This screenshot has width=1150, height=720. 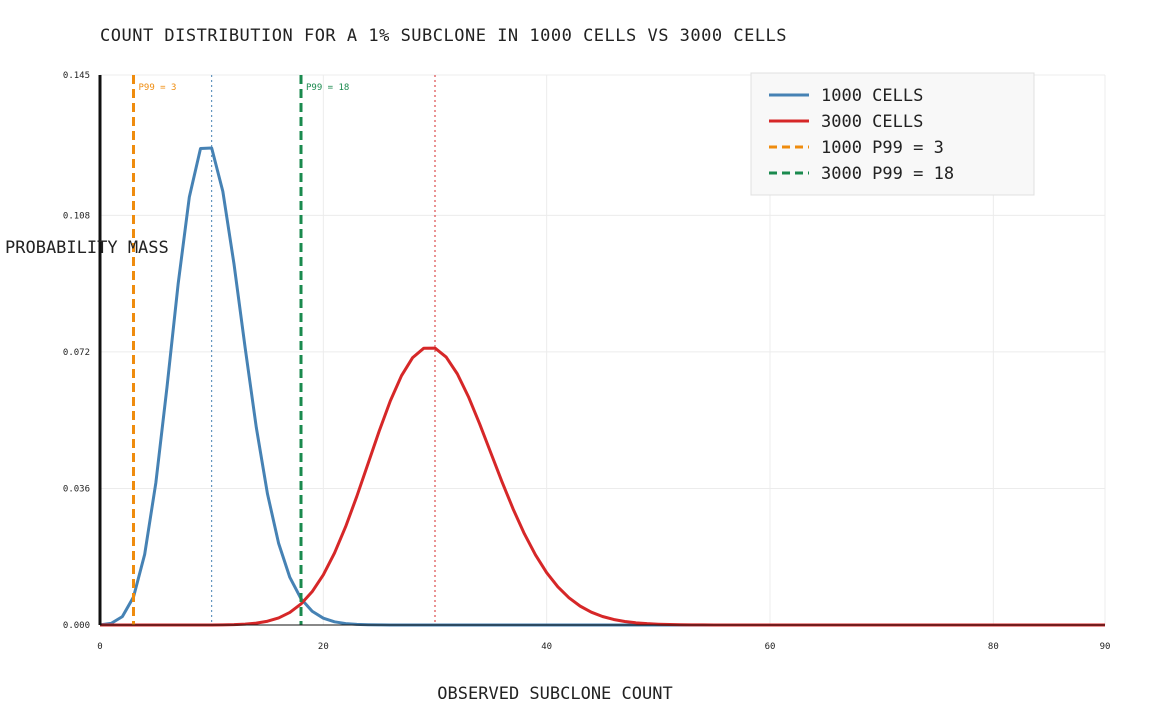 What do you see at coordinates (99, 647) in the screenshot?
I see `x-tick-label: 0` at bounding box center [99, 647].